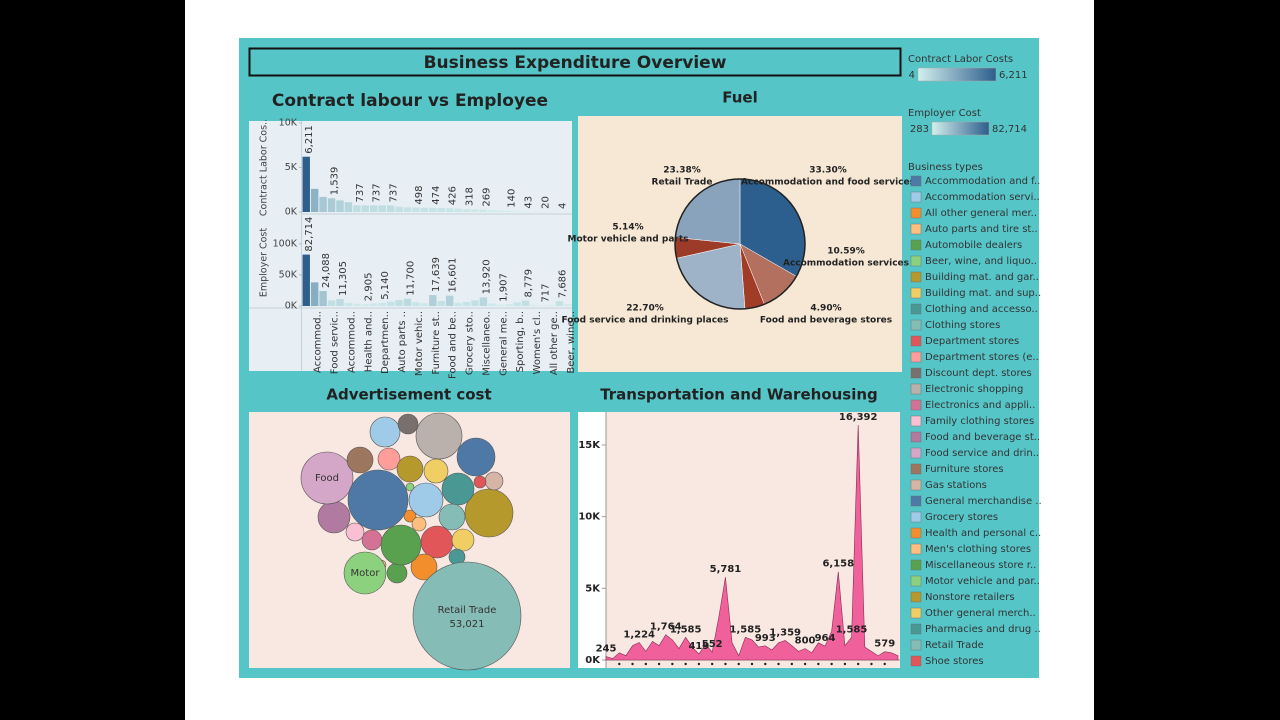  I want to click on legend-item: Gas stations, so click(956, 485).